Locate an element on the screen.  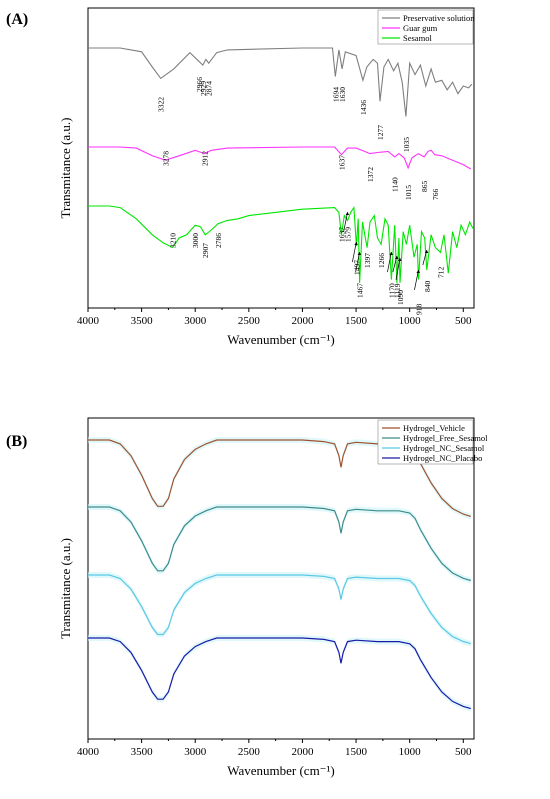
peak-label-a: 1015 is located at coordinates (408, 192).